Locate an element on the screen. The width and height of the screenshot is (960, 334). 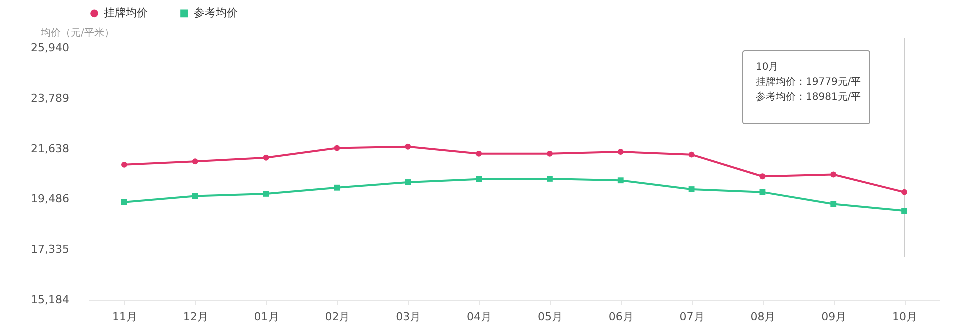
y-tick-label: 15,184 is located at coordinates (50, 300).